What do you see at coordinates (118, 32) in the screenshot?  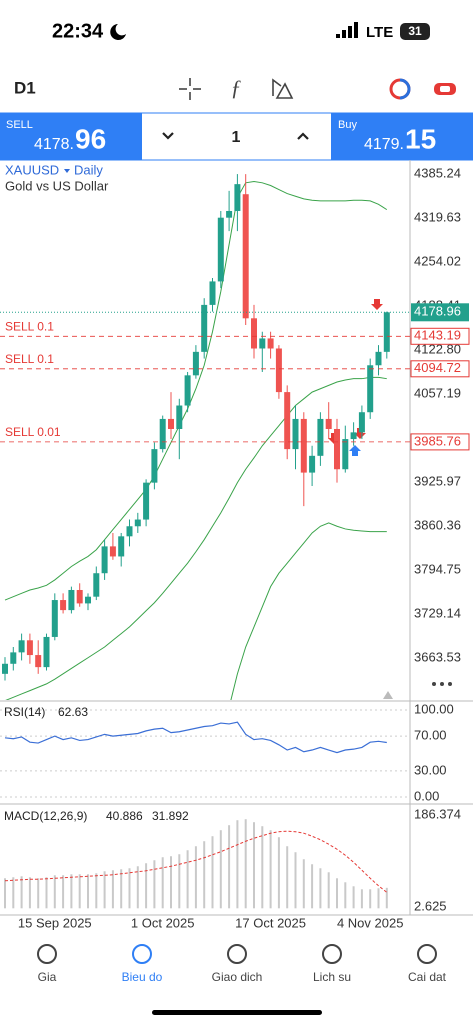 I see `moon-icon` at bounding box center [118, 32].